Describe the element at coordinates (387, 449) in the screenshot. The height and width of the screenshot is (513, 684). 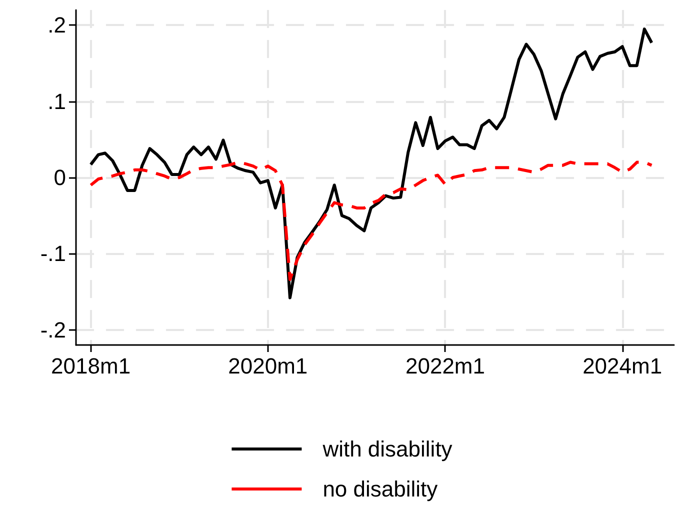
I see `legend-label: with disability` at that location.